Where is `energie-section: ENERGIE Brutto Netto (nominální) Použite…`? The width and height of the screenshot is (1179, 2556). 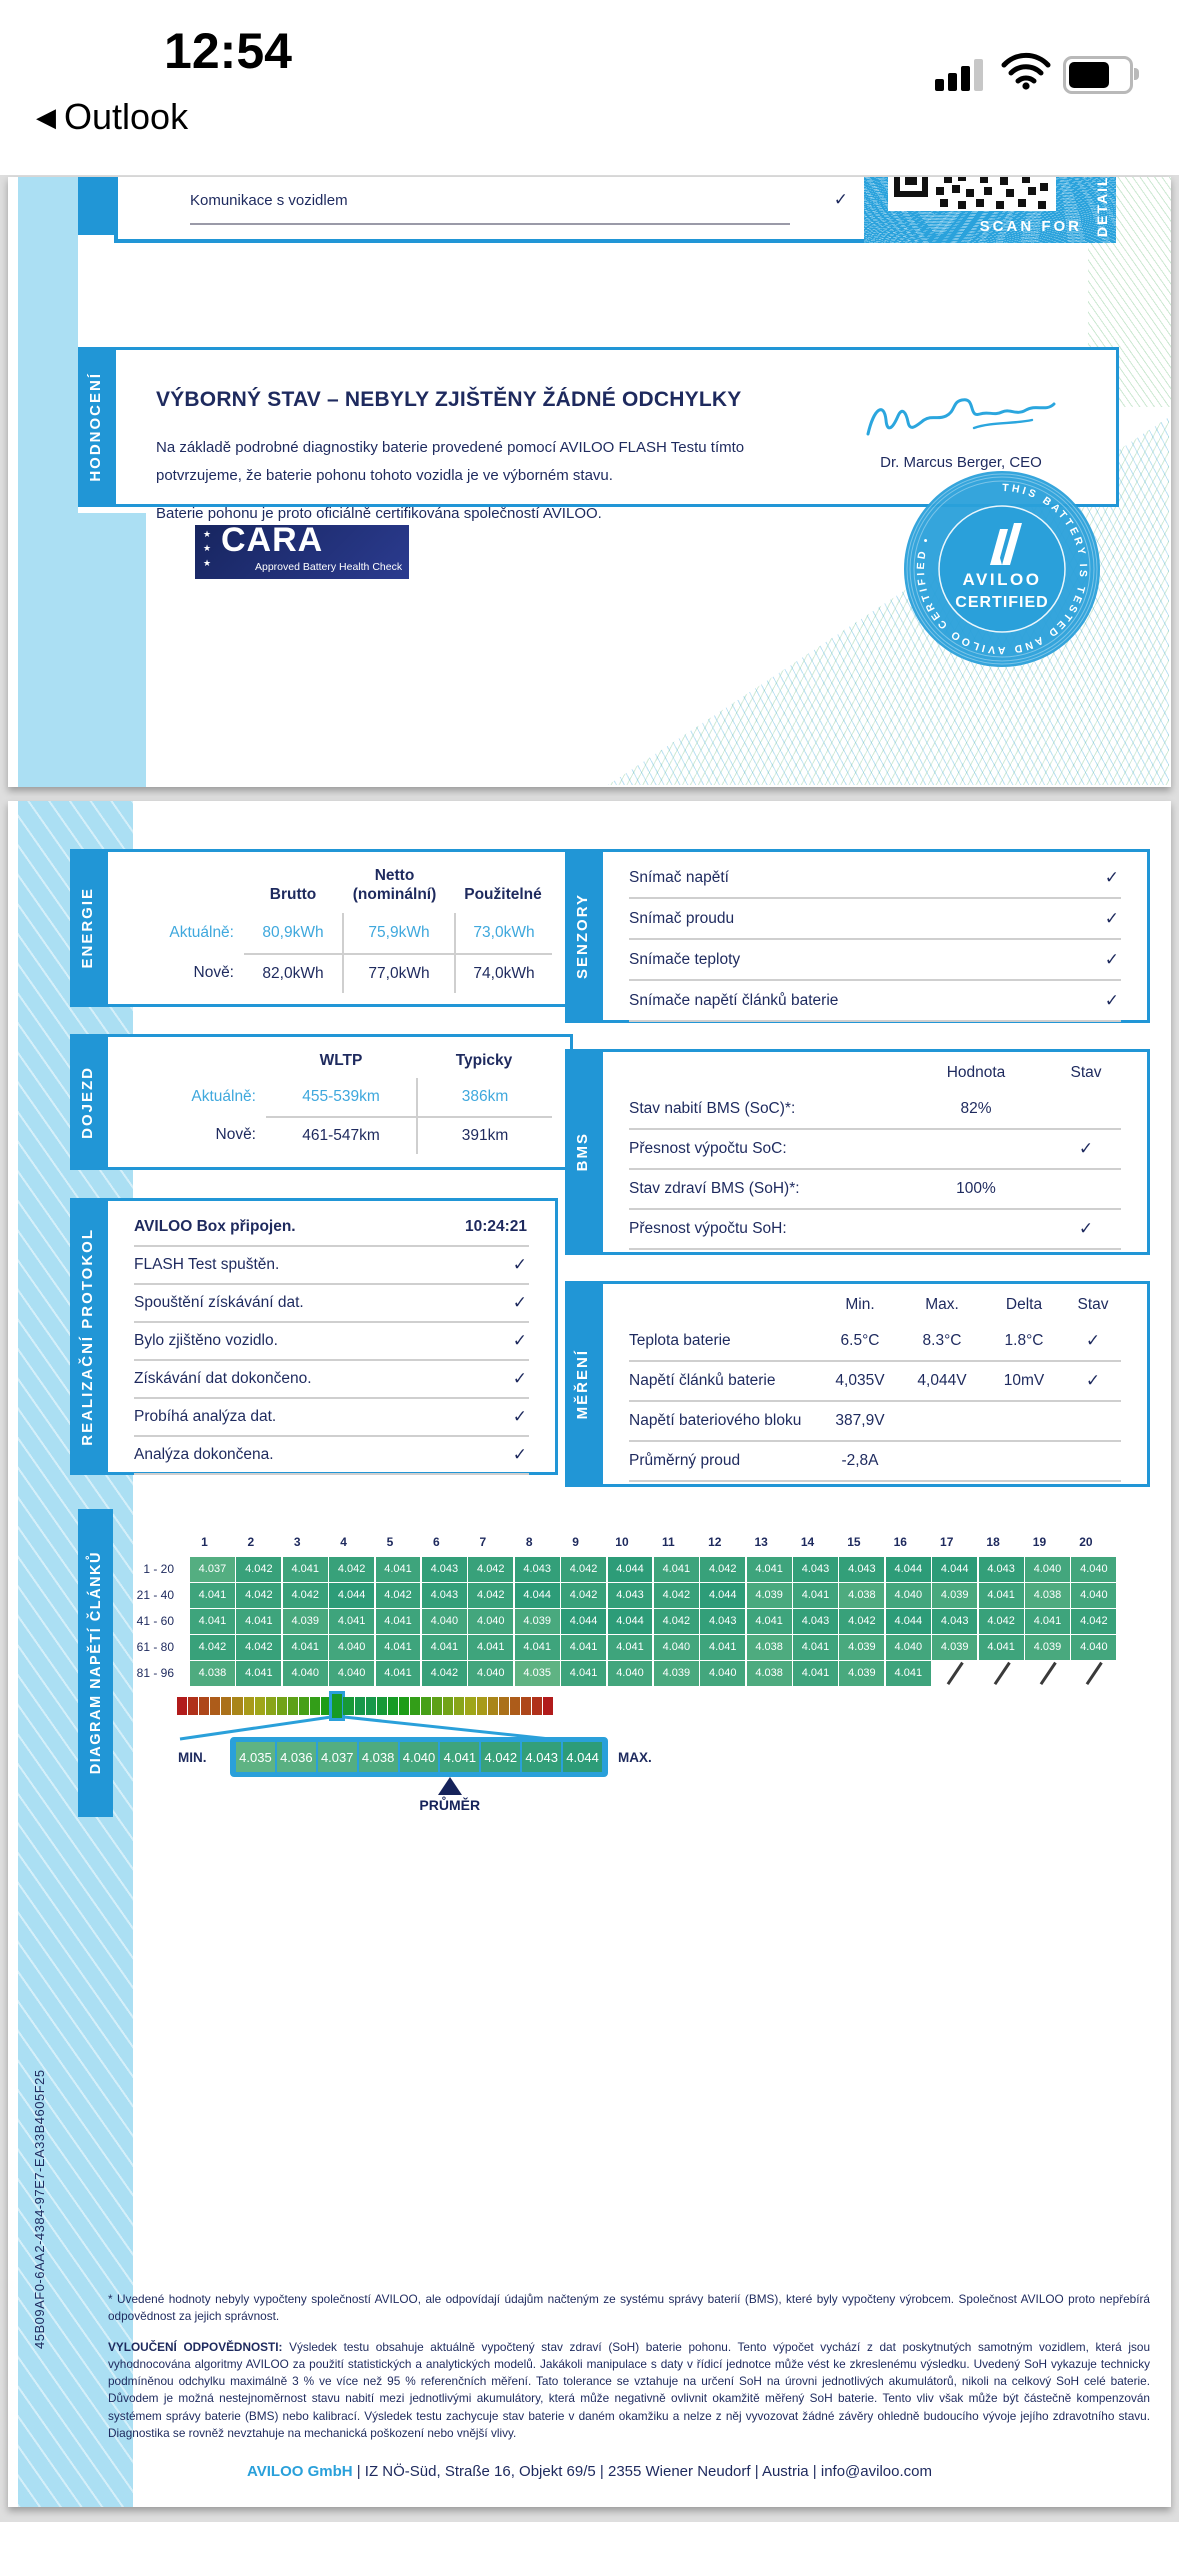 energie-section: ENERGIE Brutto Netto (nominální) Použite… is located at coordinates (321, 928).